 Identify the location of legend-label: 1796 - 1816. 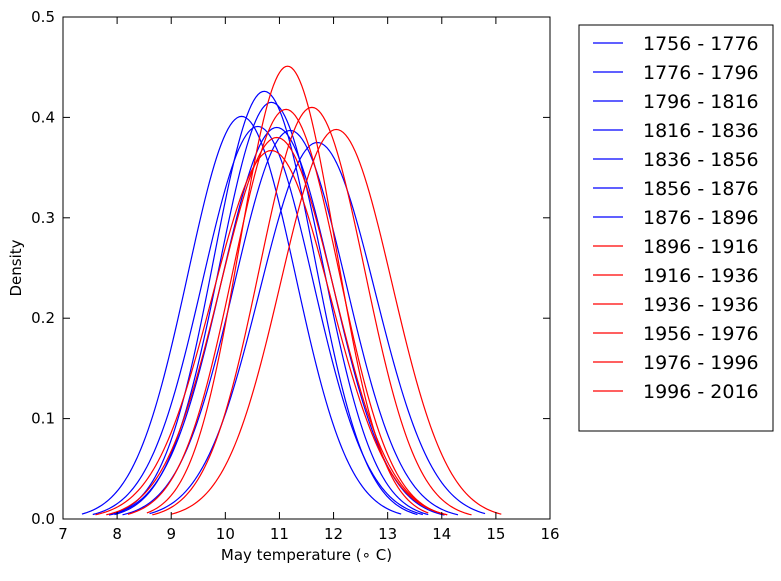
(701, 102).